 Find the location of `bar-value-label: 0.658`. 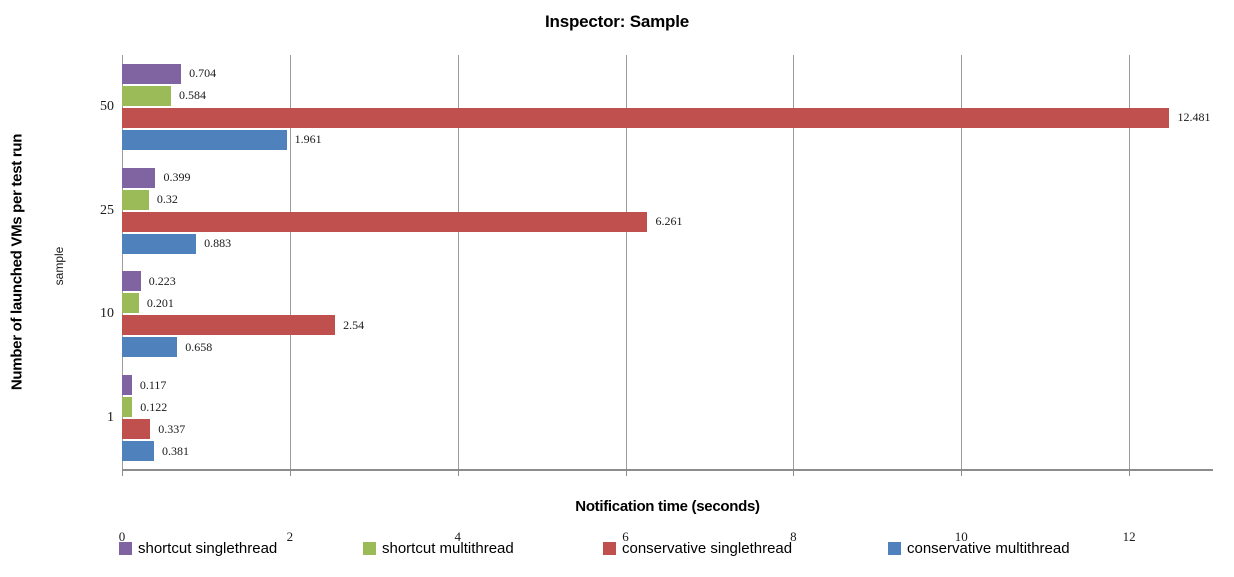

bar-value-label: 0.658 is located at coordinates (199, 346).